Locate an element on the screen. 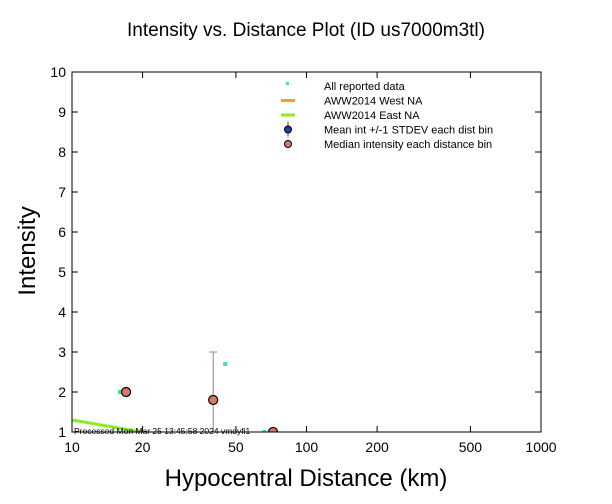  curve-aww2014-east-na is located at coordinates (107, 425).